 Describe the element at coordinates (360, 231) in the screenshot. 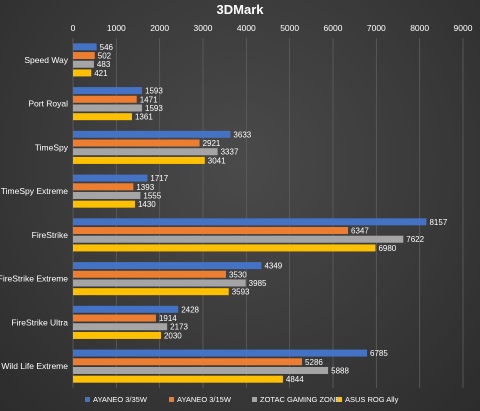

I see `data-label: 6347` at that location.